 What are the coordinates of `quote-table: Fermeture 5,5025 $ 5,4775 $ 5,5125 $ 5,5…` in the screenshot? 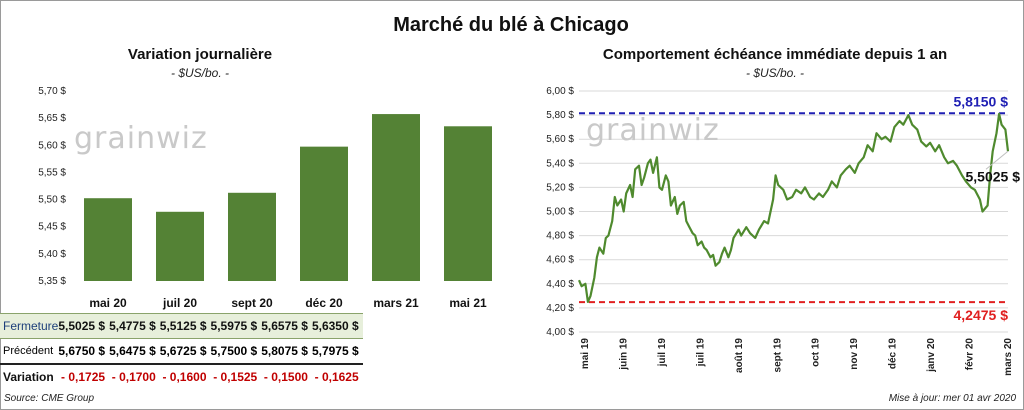 It's located at (181, 351).